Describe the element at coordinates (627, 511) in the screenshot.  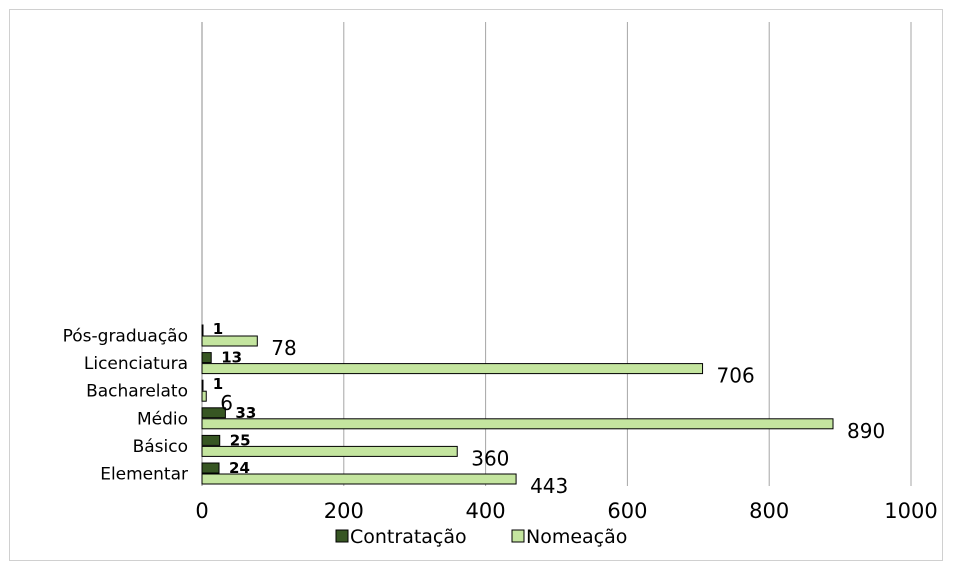
I see `x-tick-label: 600` at that location.